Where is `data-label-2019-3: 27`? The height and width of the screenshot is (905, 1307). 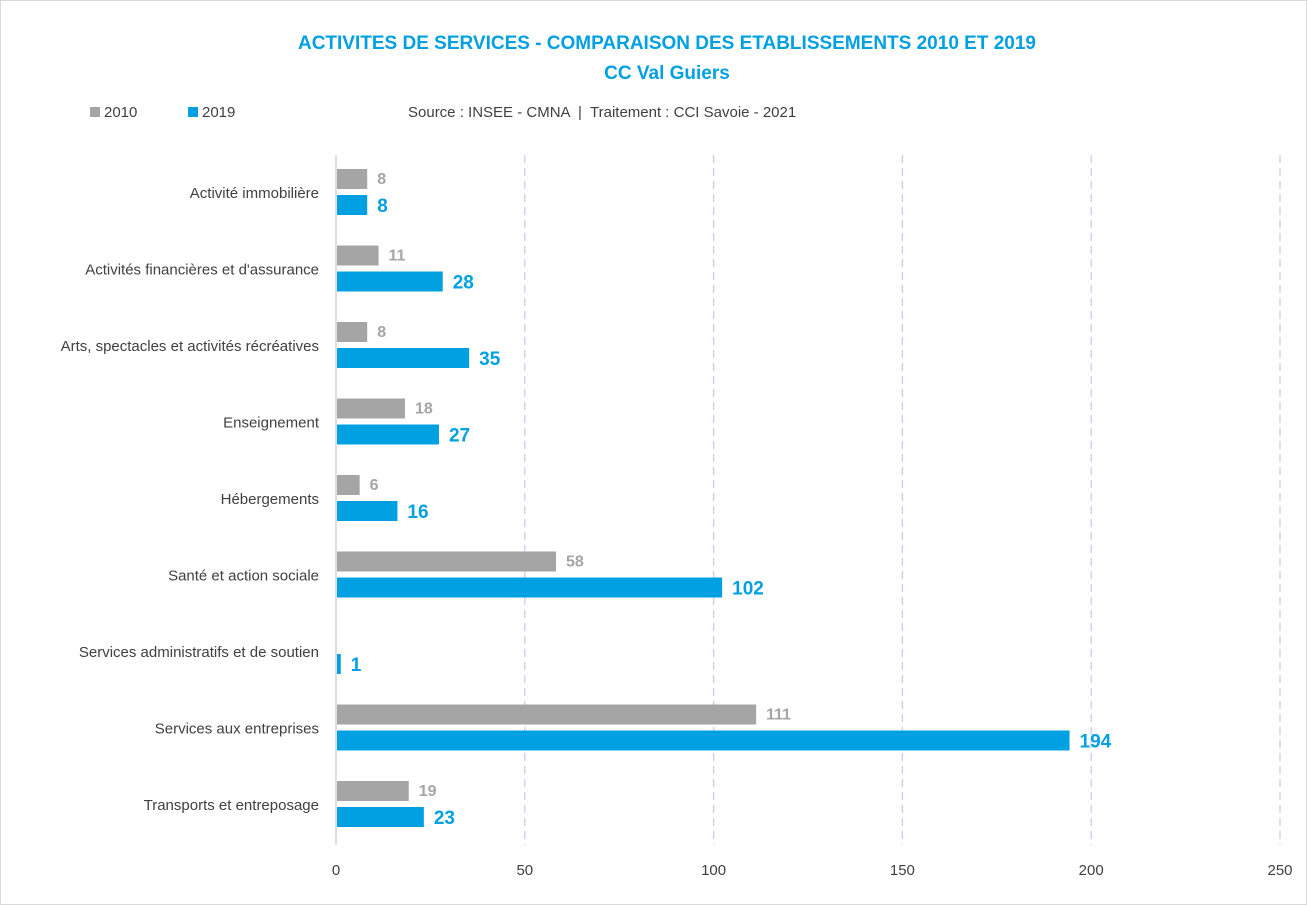
data-label-2019-3: 27 is located at coordinates (459, 436).